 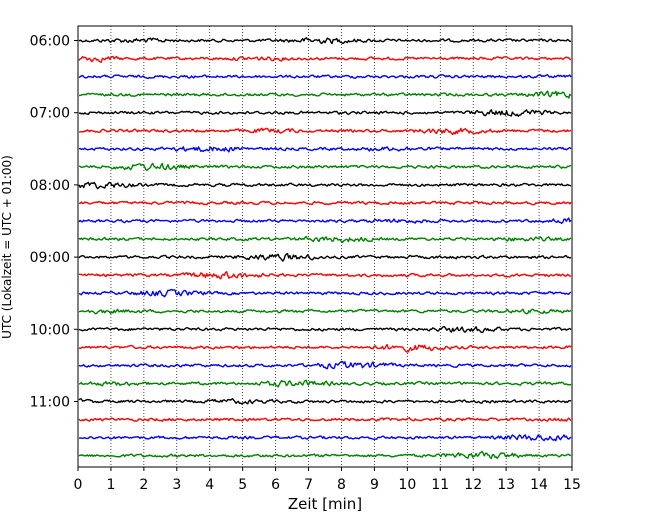 I want to click on x-tick-label: 5, so click(x=242, y=485).